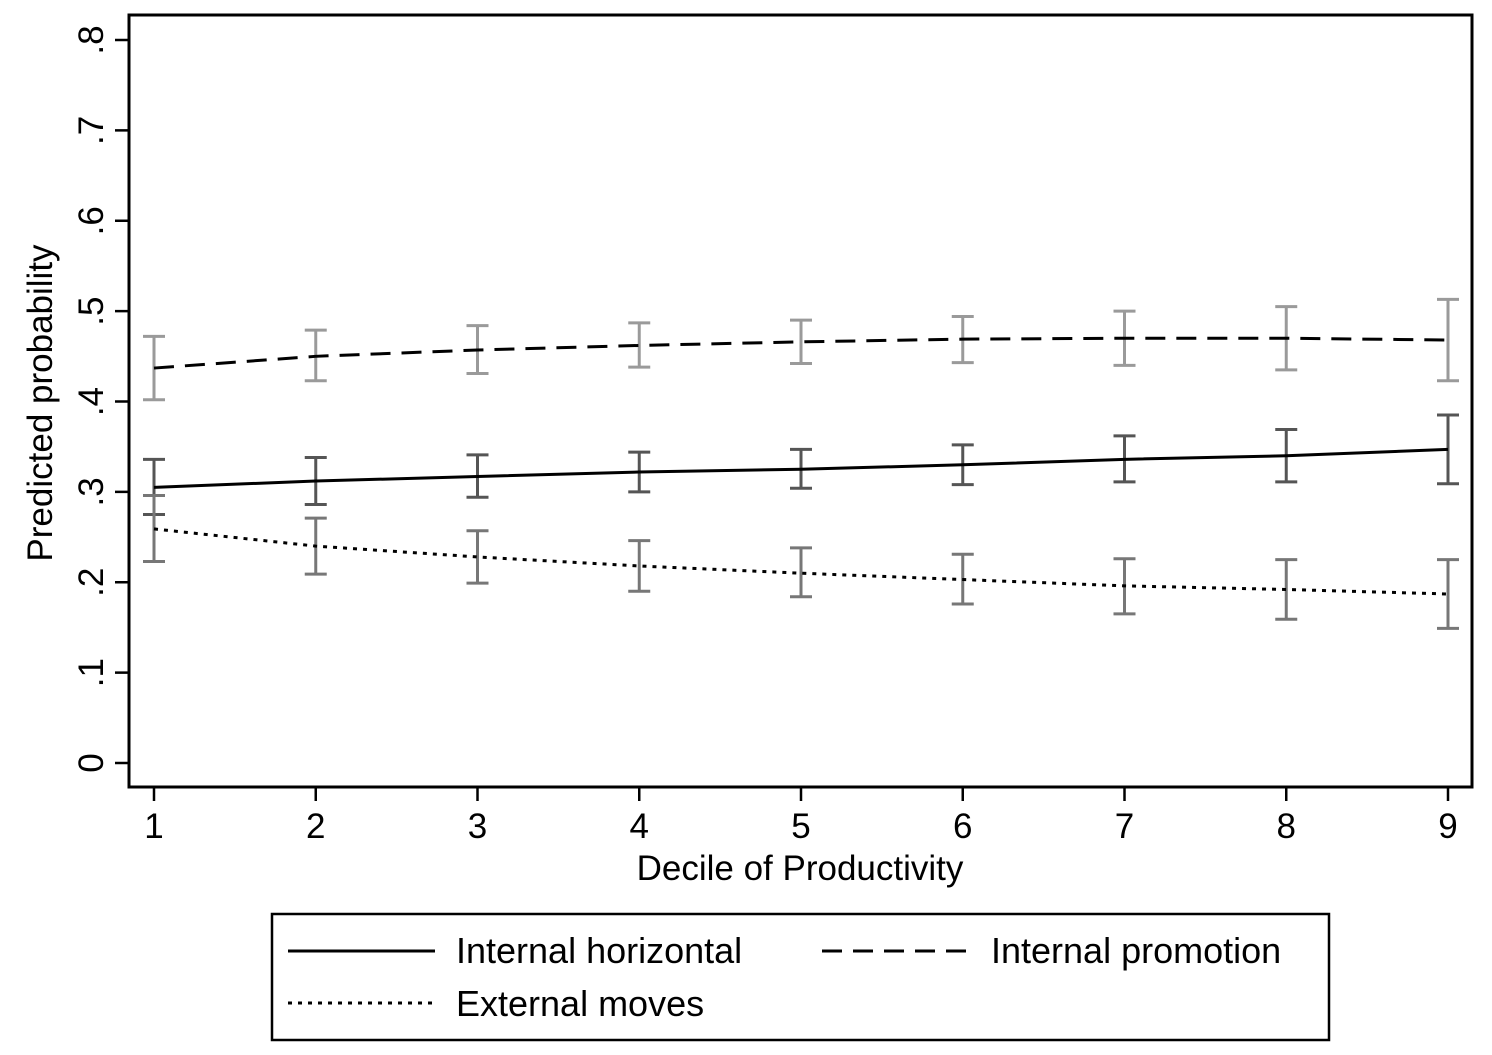 This screenshot has width=1492, height=1055. What do you see at coordinates (1124, 826) in the screenshot?
I see `x-tick-label: 7` at bounding box center [1124, 826].